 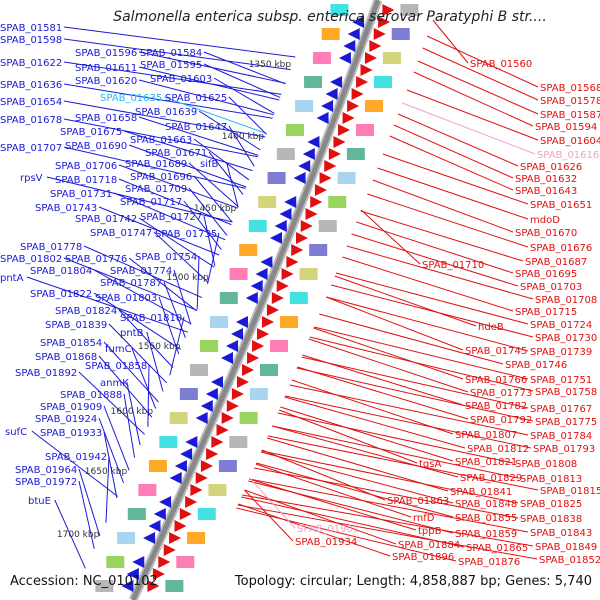 I want to click on gene-label-left: SPAB_01924, so click(x=66, y=419).